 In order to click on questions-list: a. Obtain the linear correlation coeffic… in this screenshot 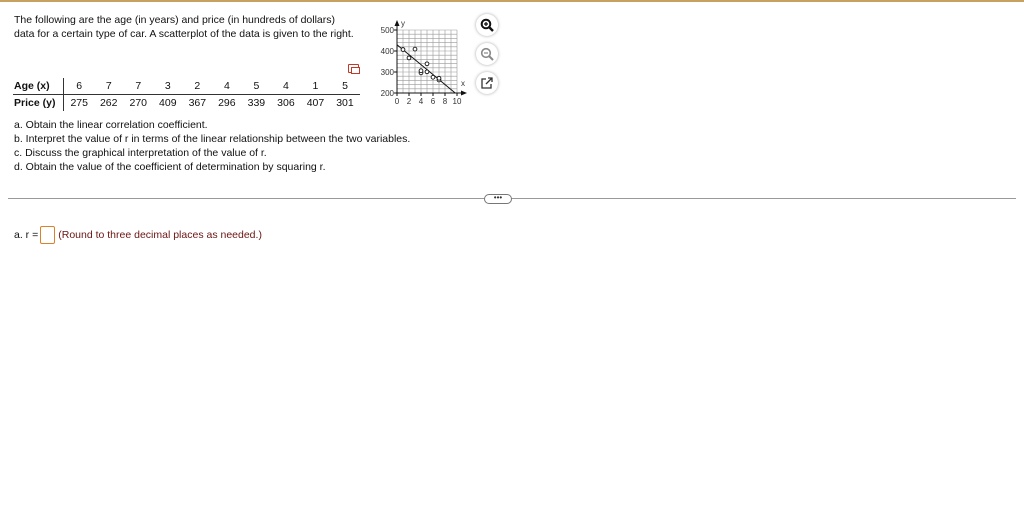, I will do `click(212, 146)`.